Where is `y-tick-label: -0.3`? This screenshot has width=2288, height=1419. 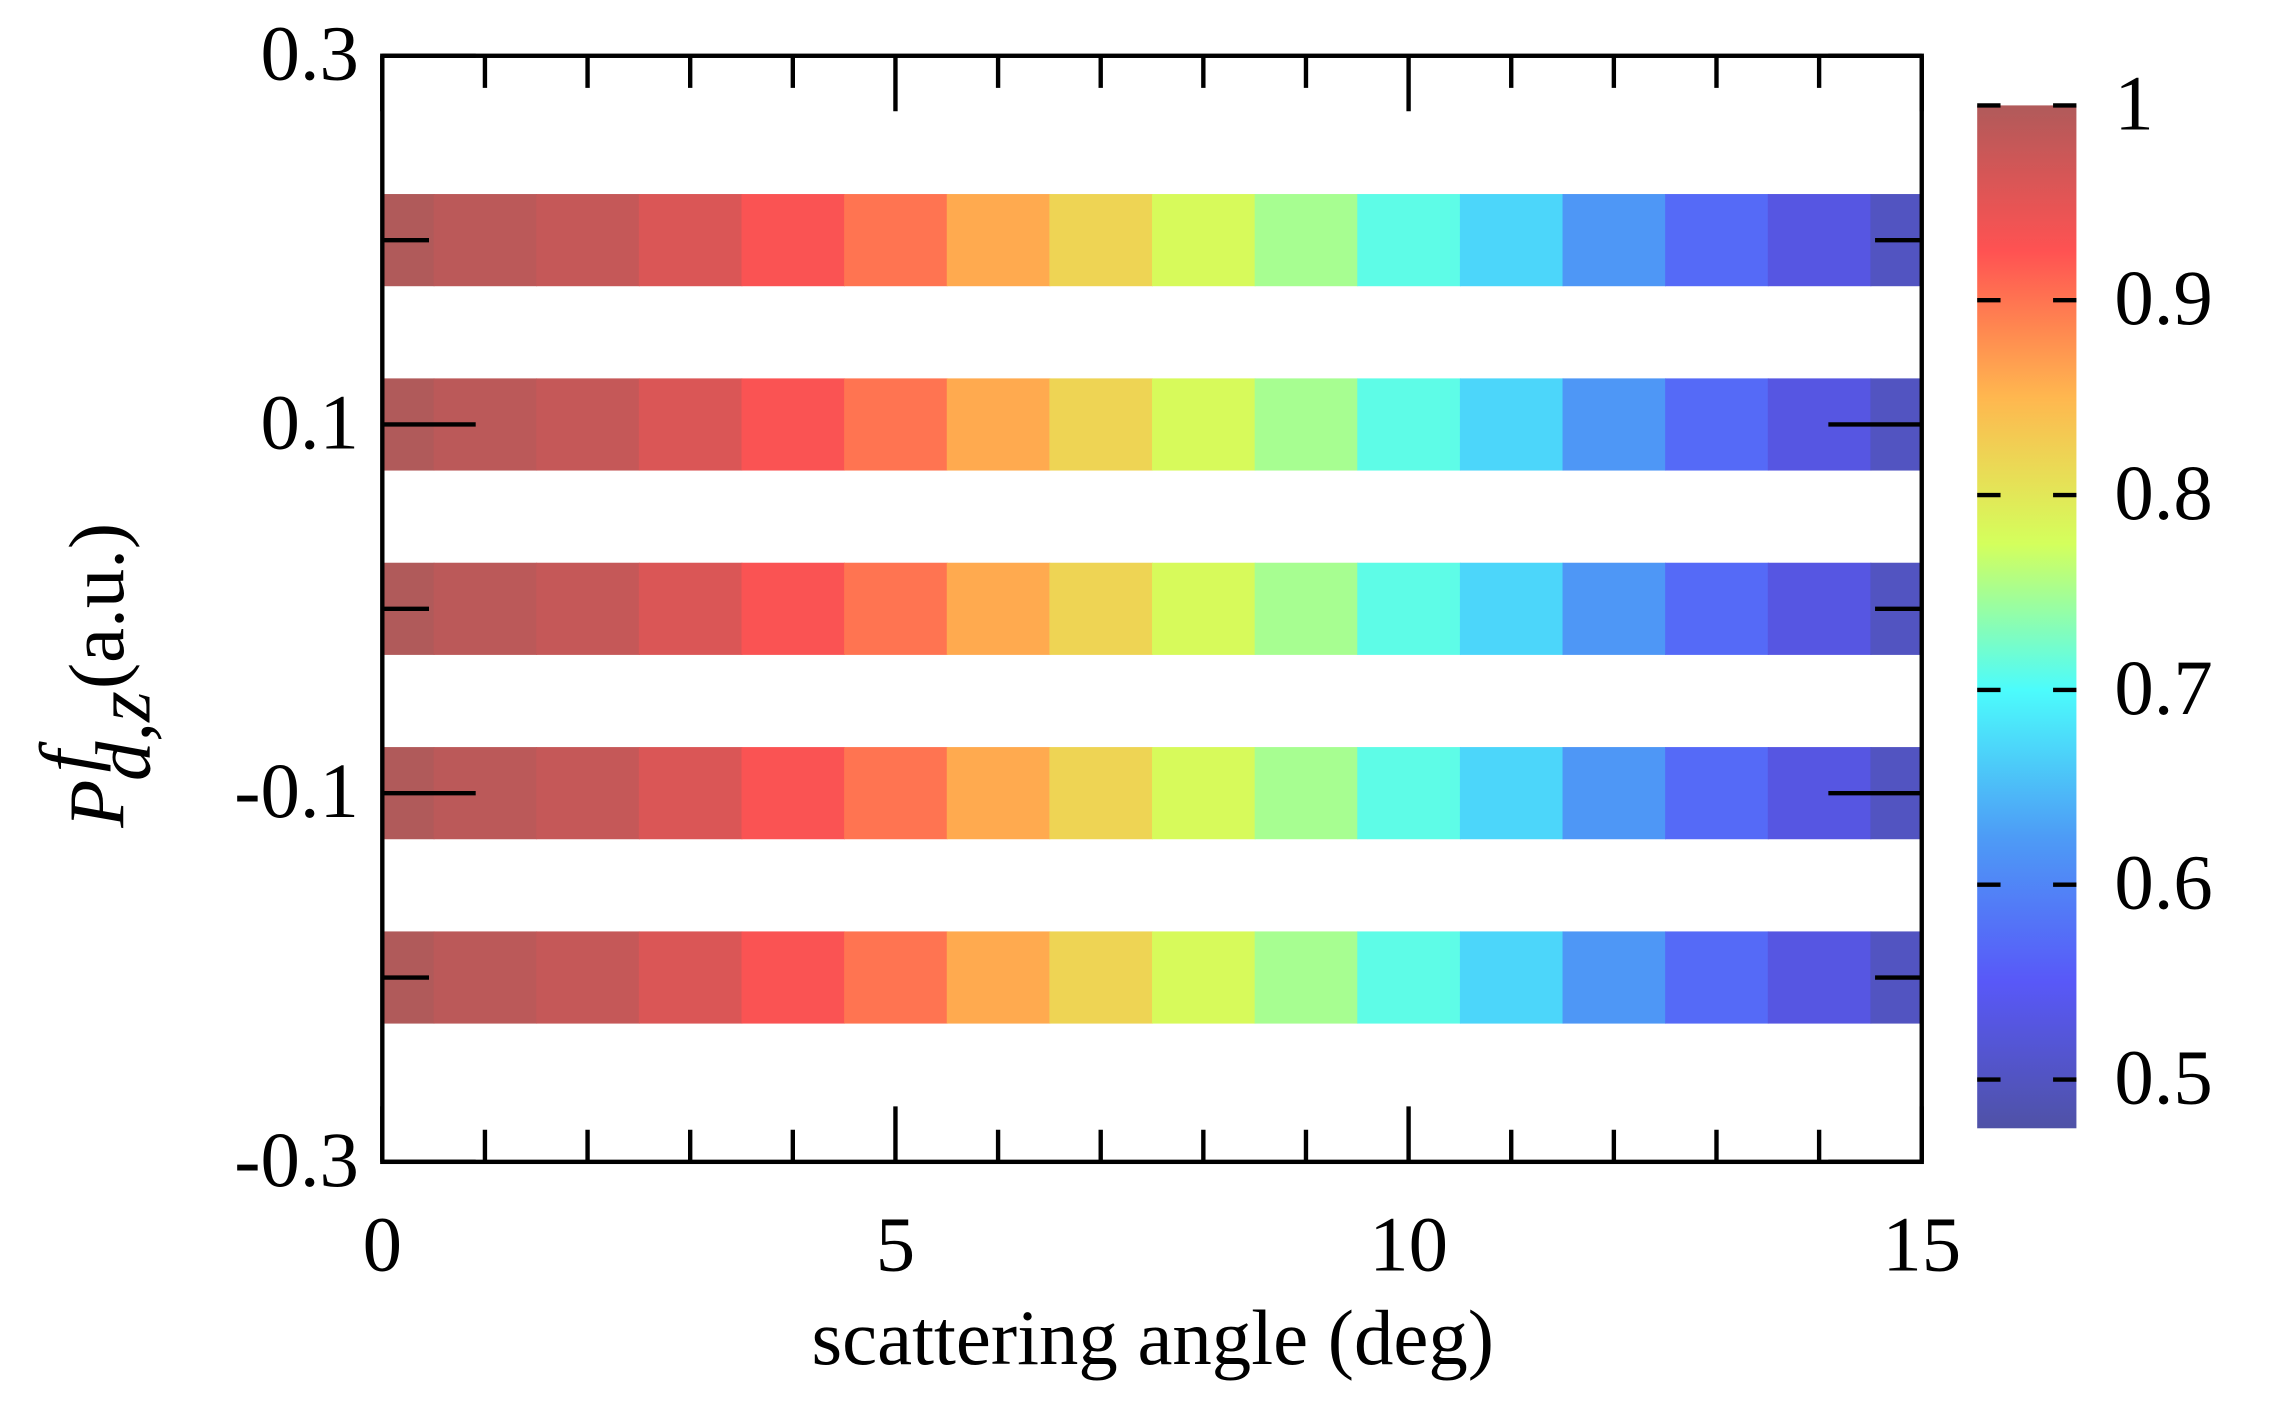 y-tick-label: -0.3 is located at coordinates (296, 1160).